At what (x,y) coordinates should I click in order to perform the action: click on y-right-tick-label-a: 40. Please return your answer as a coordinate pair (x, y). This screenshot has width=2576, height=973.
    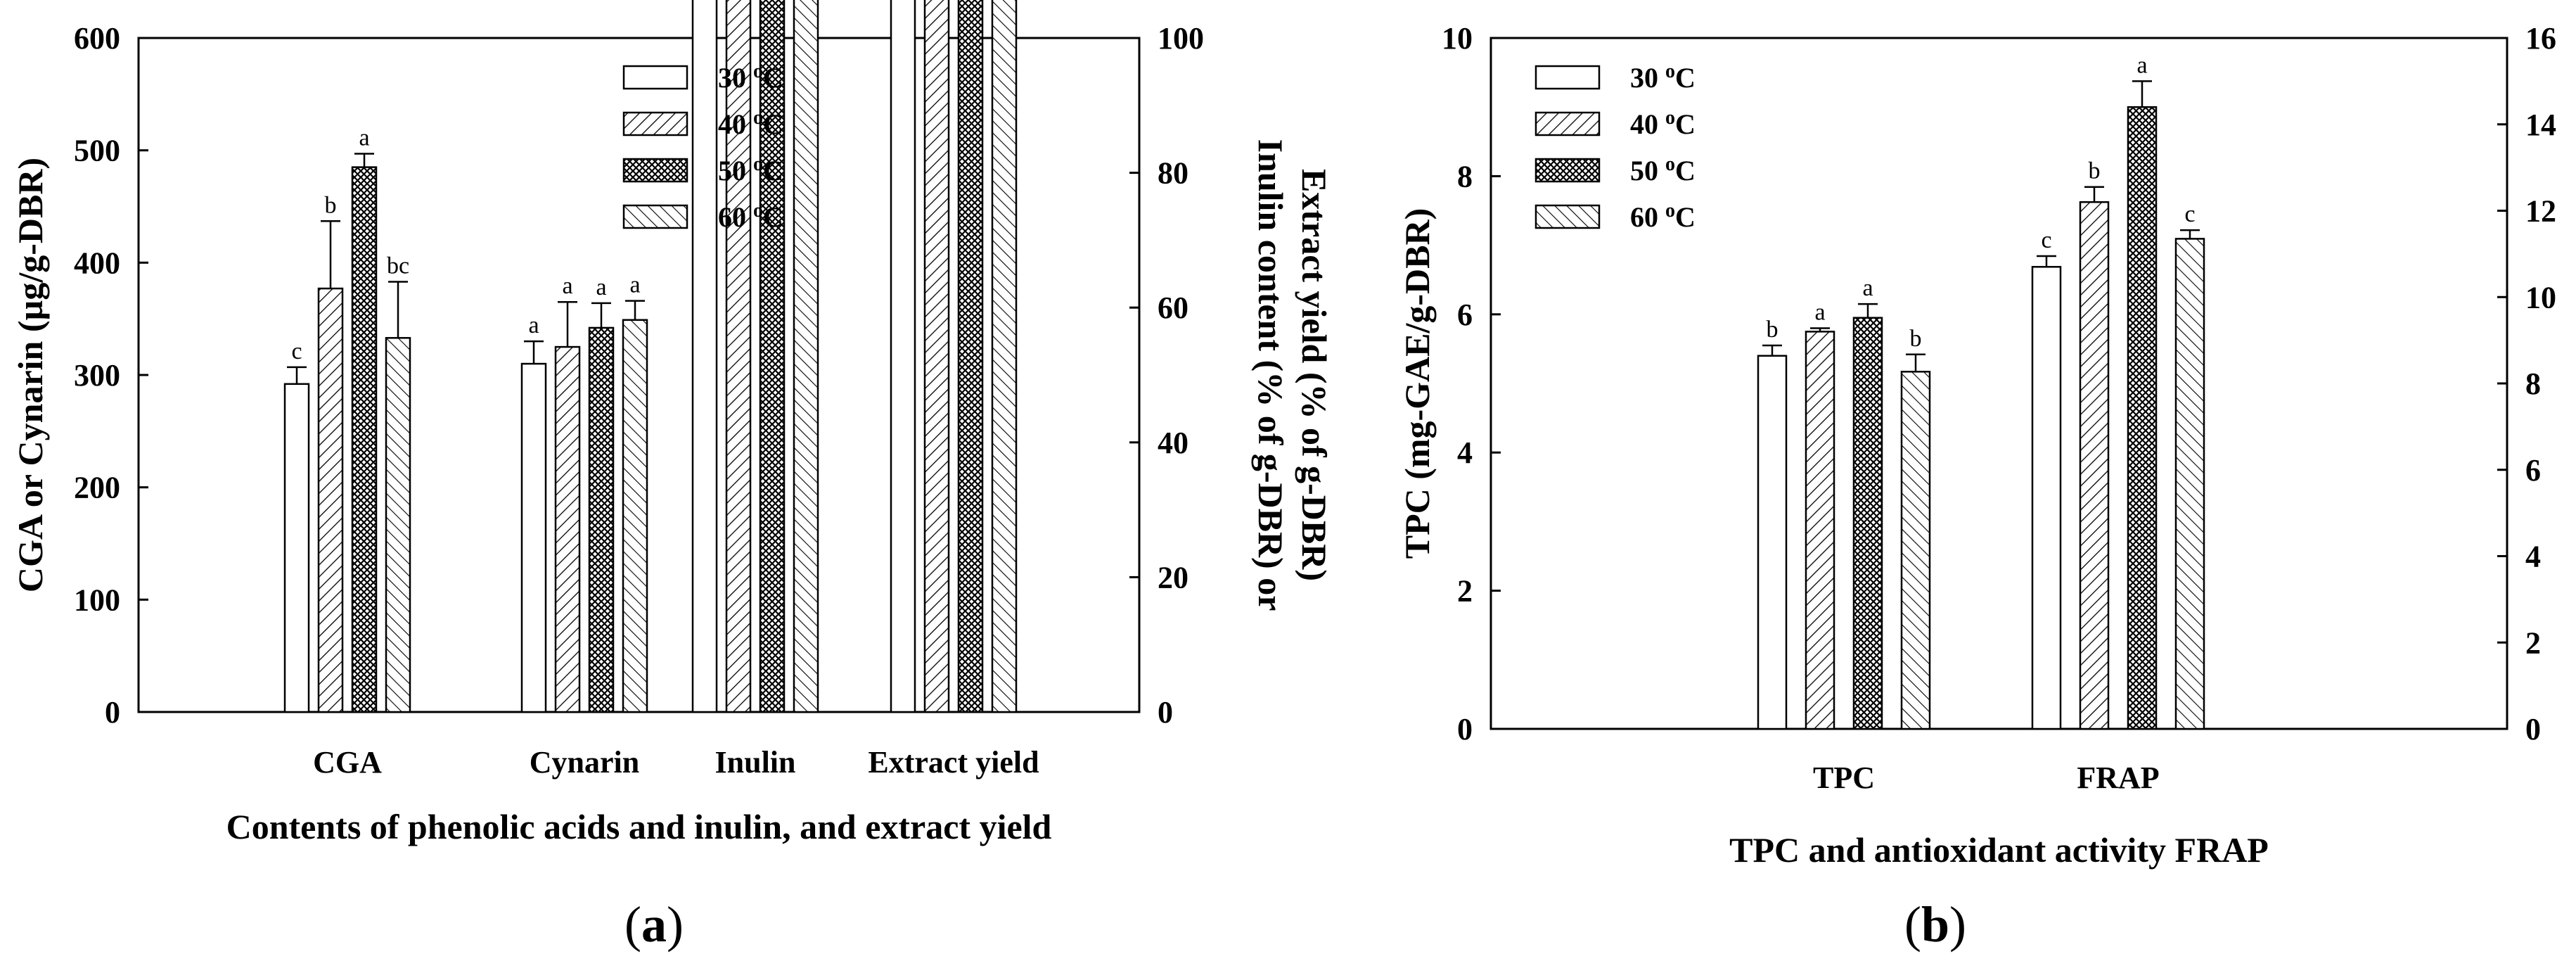
    Looking at the image, I should click on (1173, 443).